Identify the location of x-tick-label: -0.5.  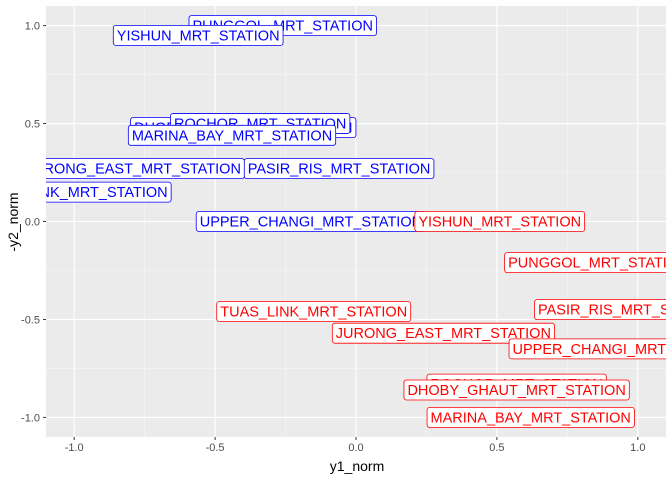
(215, 448).